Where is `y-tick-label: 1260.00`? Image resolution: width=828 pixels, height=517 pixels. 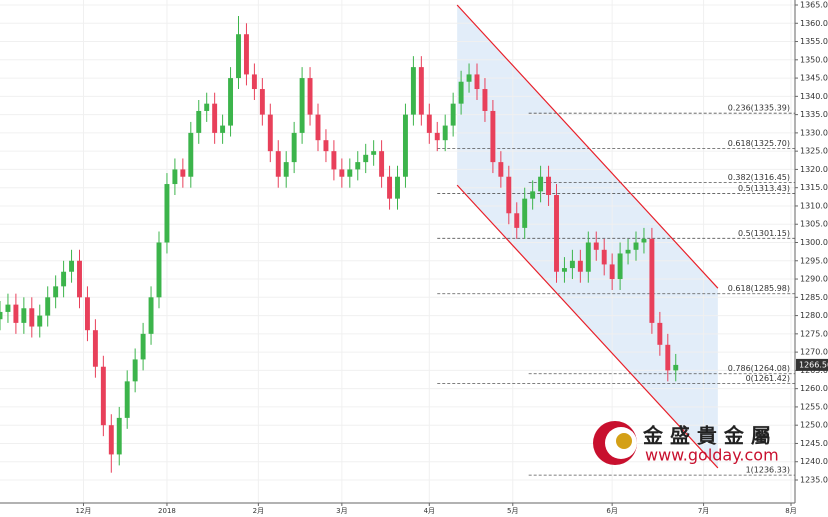 y-tick-label: 1260.00 is located at coordinates (814, 388).